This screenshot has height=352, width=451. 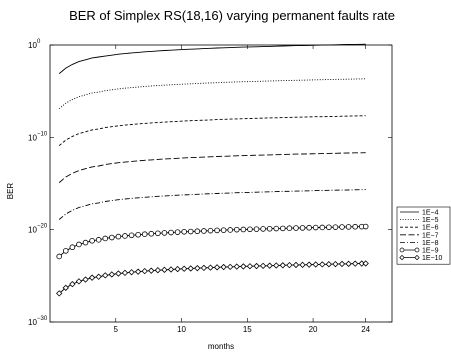 What do you see at coordinates (10, 191) in the screenshot?
I see `y-axis-label: BER` at bounding box center [10, 191].